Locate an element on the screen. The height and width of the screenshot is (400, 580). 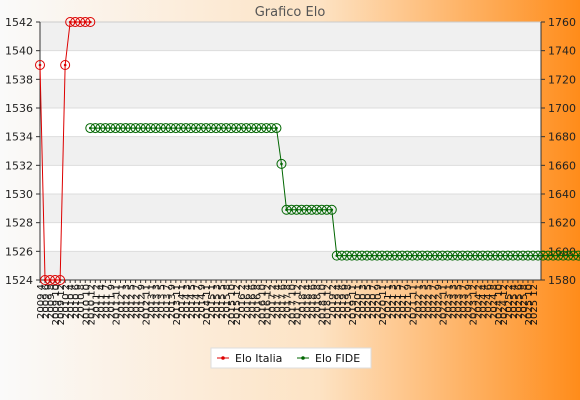
legend: Elo Italia Elo FIDE is located at coordinates (291, 358).